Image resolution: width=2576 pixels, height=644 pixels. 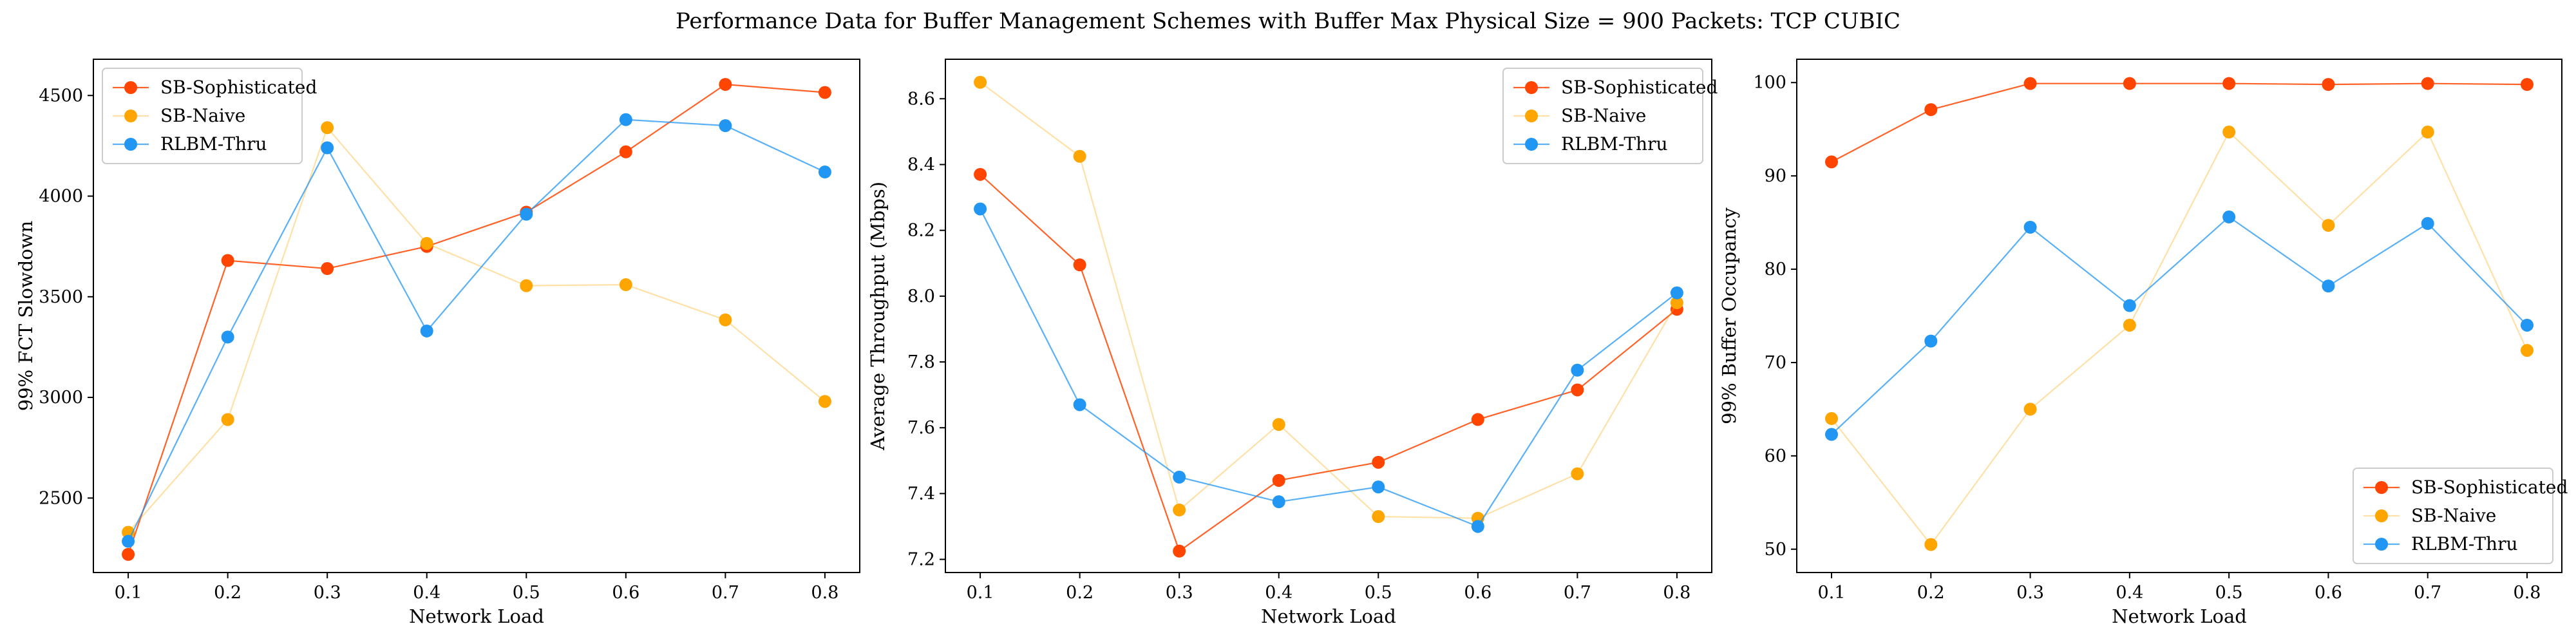 I want to click on x-tick-label: 0.7, so click(x=1578, y=593).